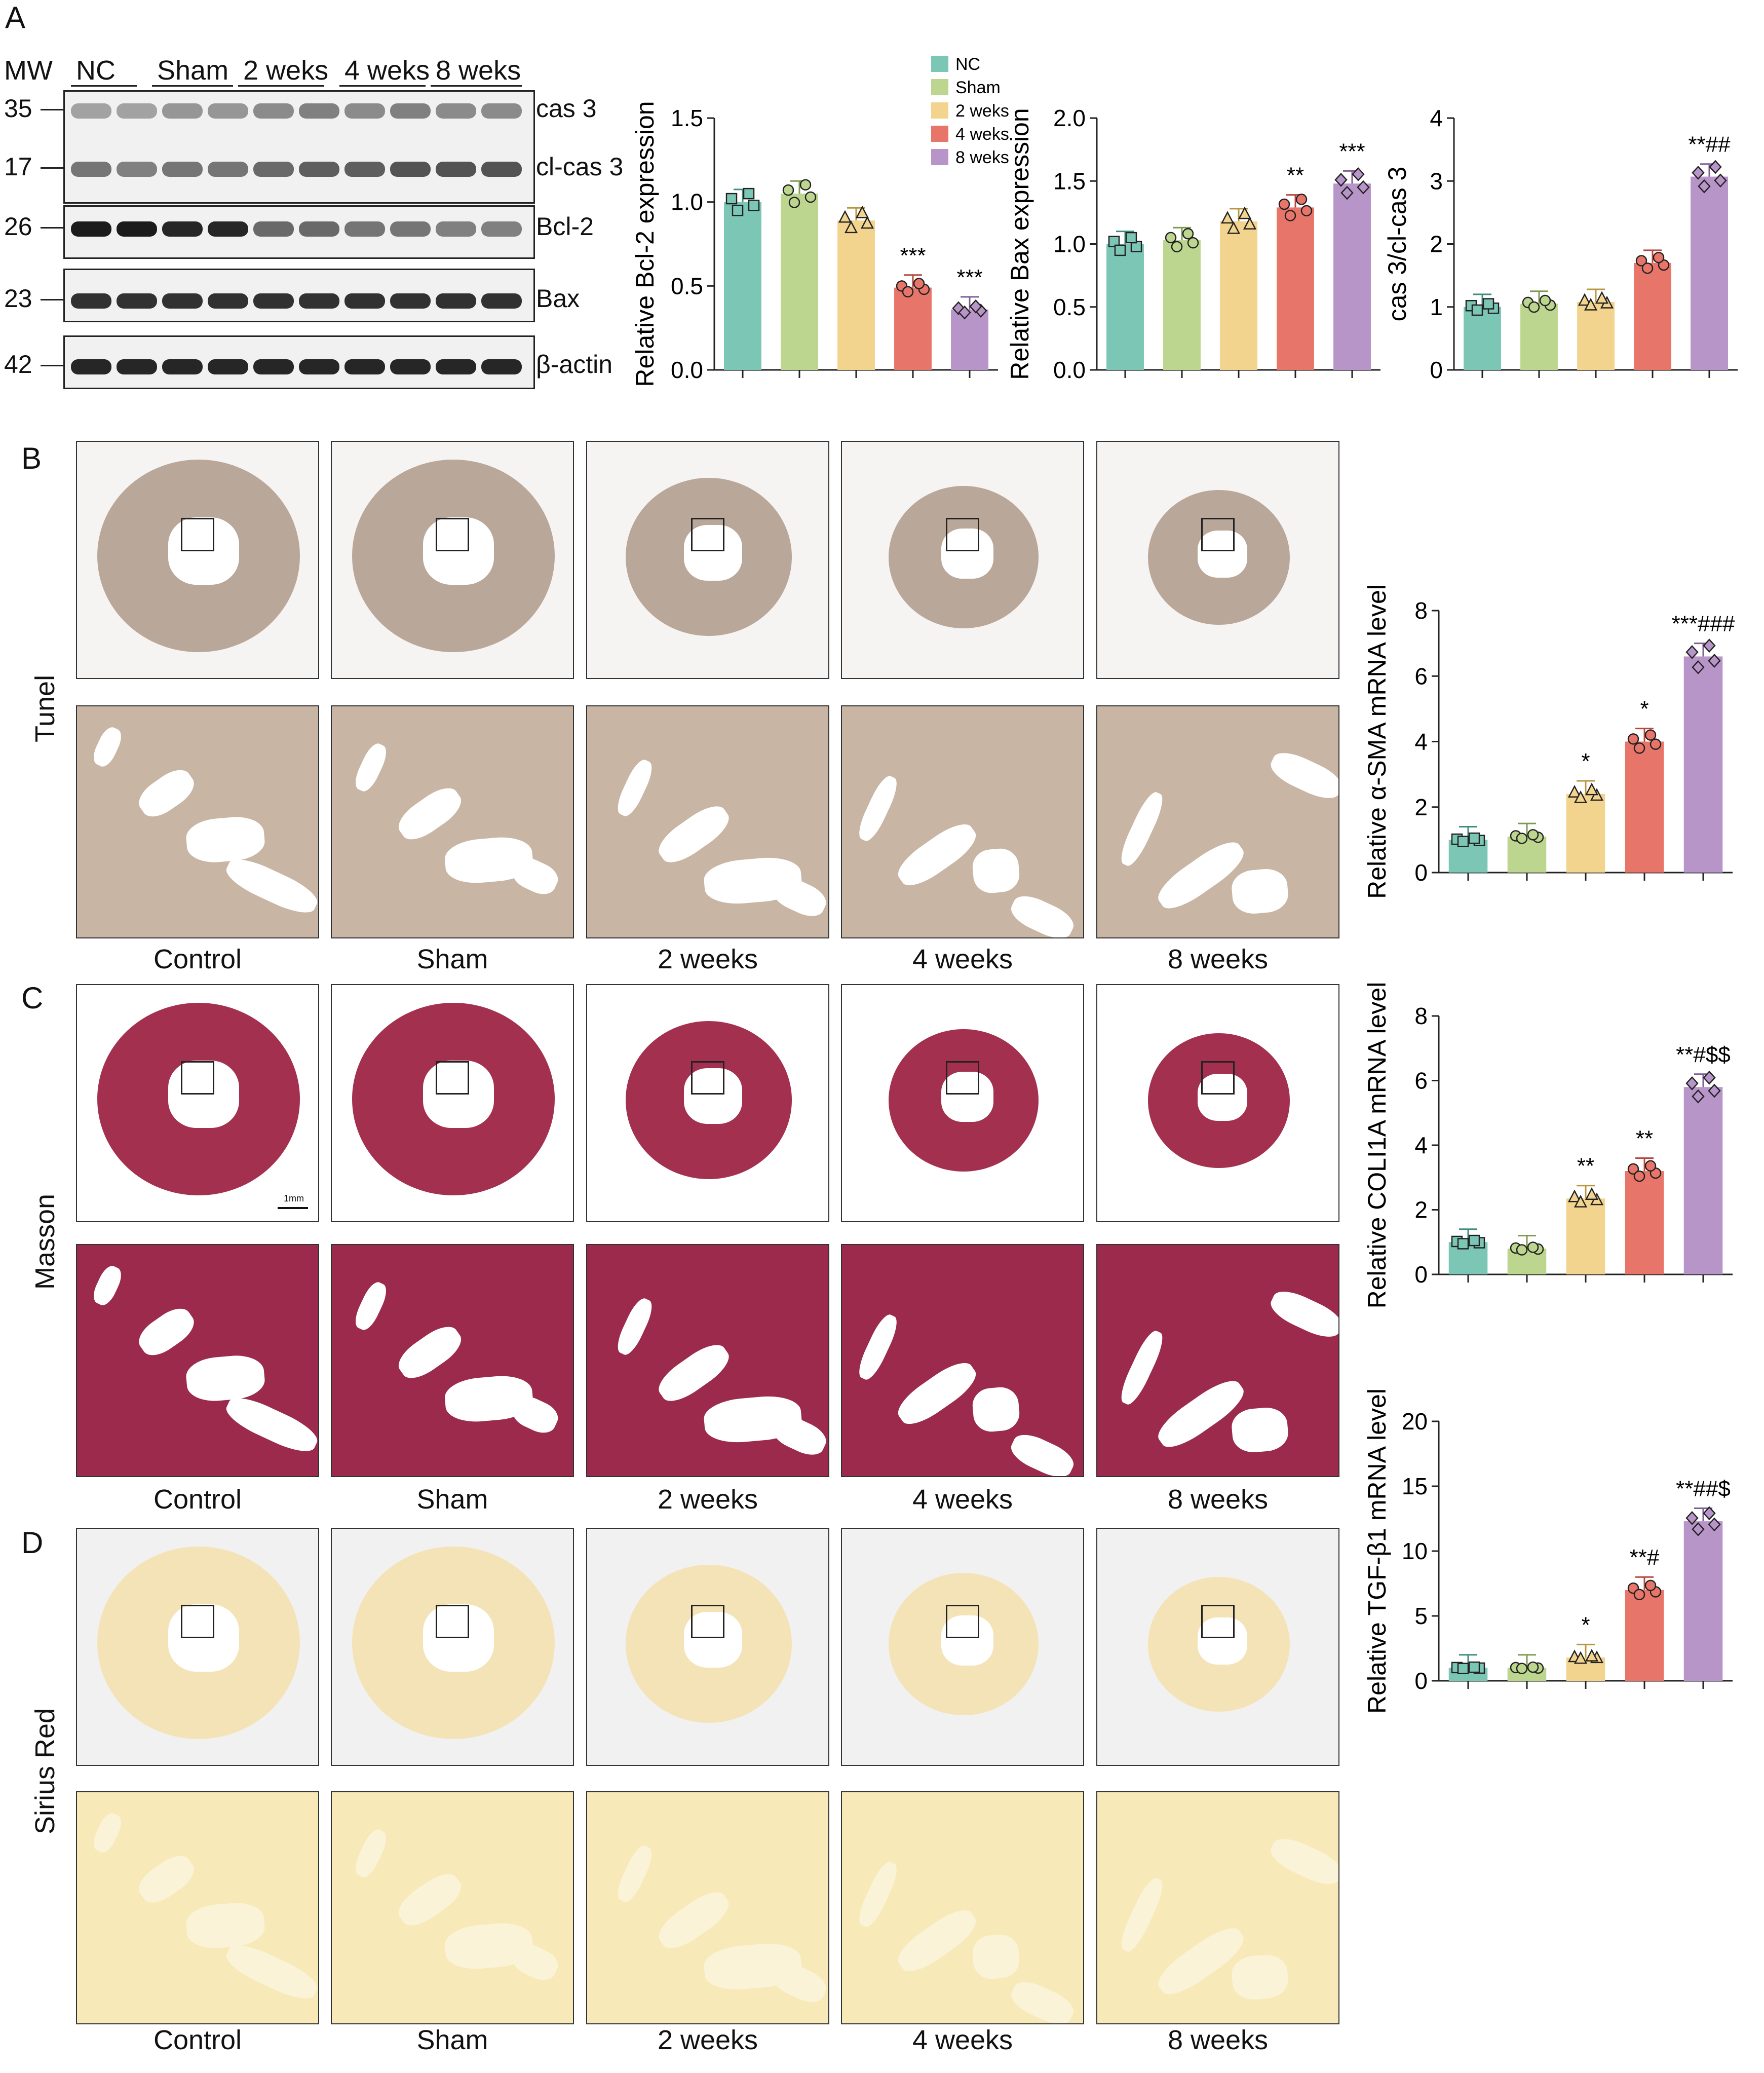 This screenshot has width=1764, height=2073. I want to click on legend-swatch, so click(939, 87).